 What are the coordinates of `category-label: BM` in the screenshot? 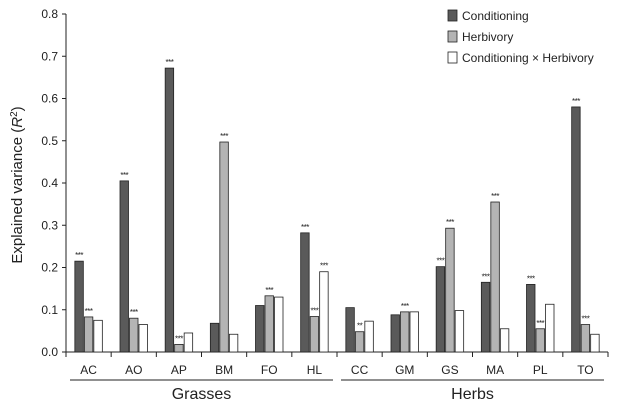 It's located at (224, 370).